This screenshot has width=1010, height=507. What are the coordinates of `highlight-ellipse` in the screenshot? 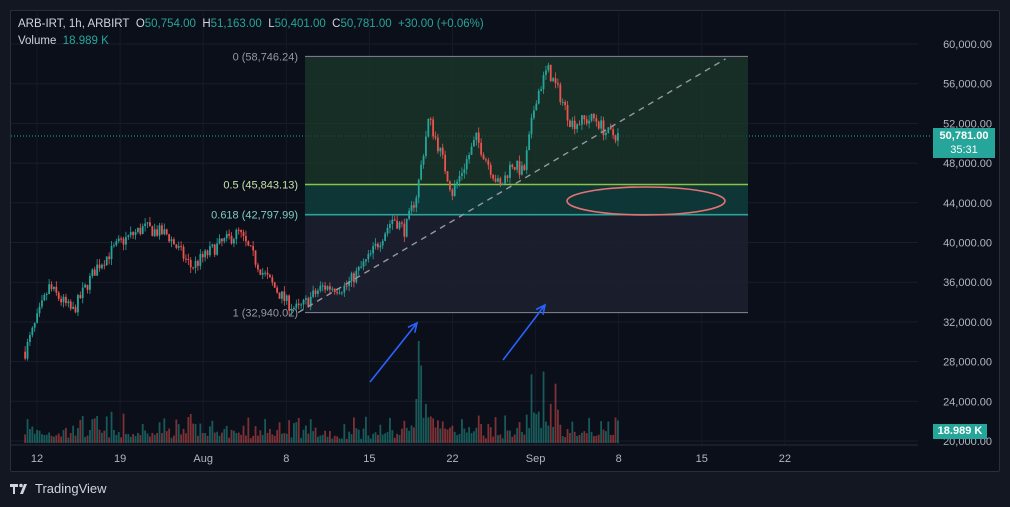 It's located at (646, 201).